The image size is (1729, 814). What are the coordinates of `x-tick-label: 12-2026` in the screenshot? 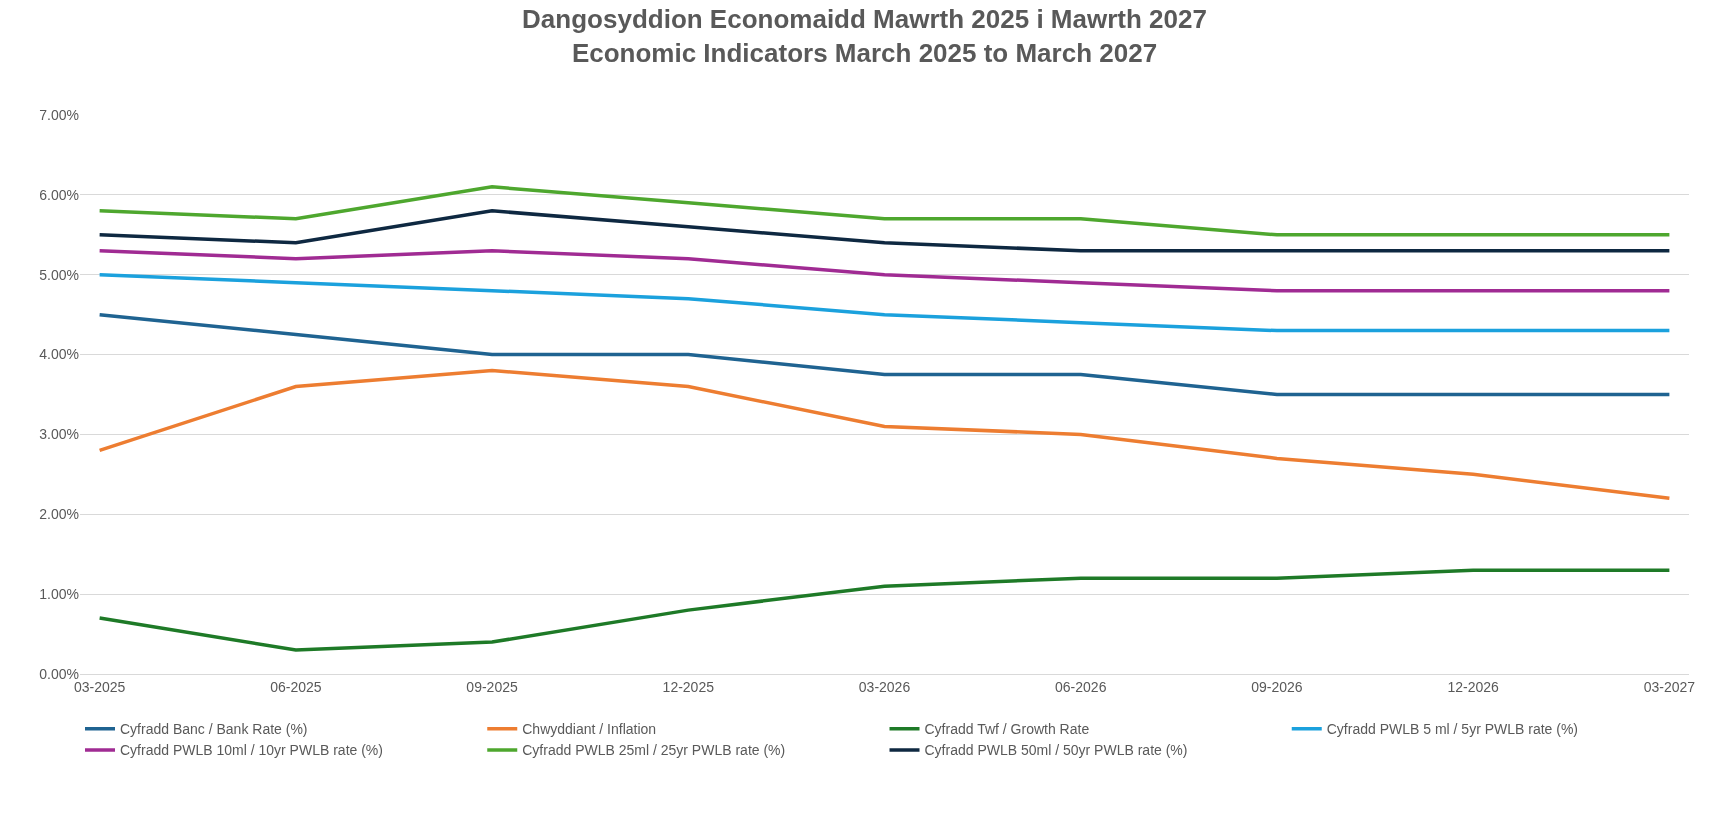 It's located at (1473, 686).